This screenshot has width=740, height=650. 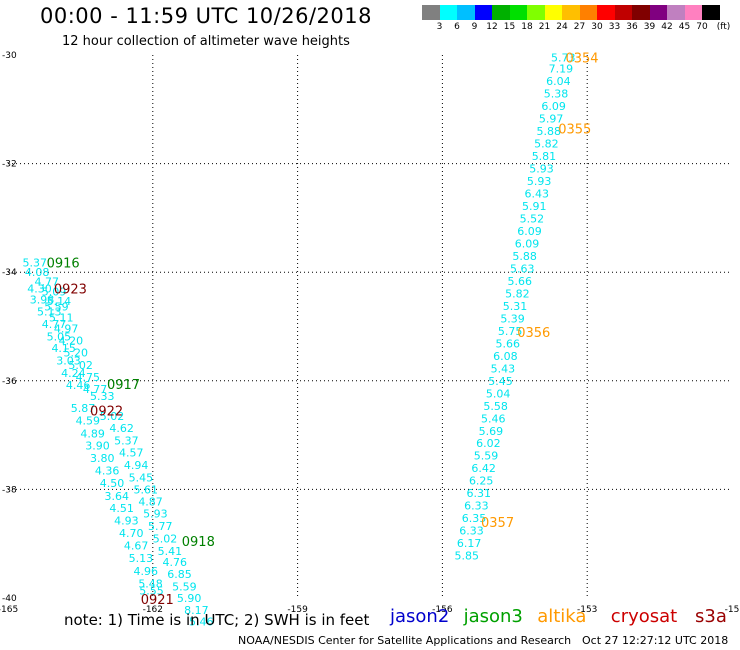 What do you see at coordinates (37, 272) in the screenshot?
I see `wave-height-value: 4.08` at bounding box center [37, 272].